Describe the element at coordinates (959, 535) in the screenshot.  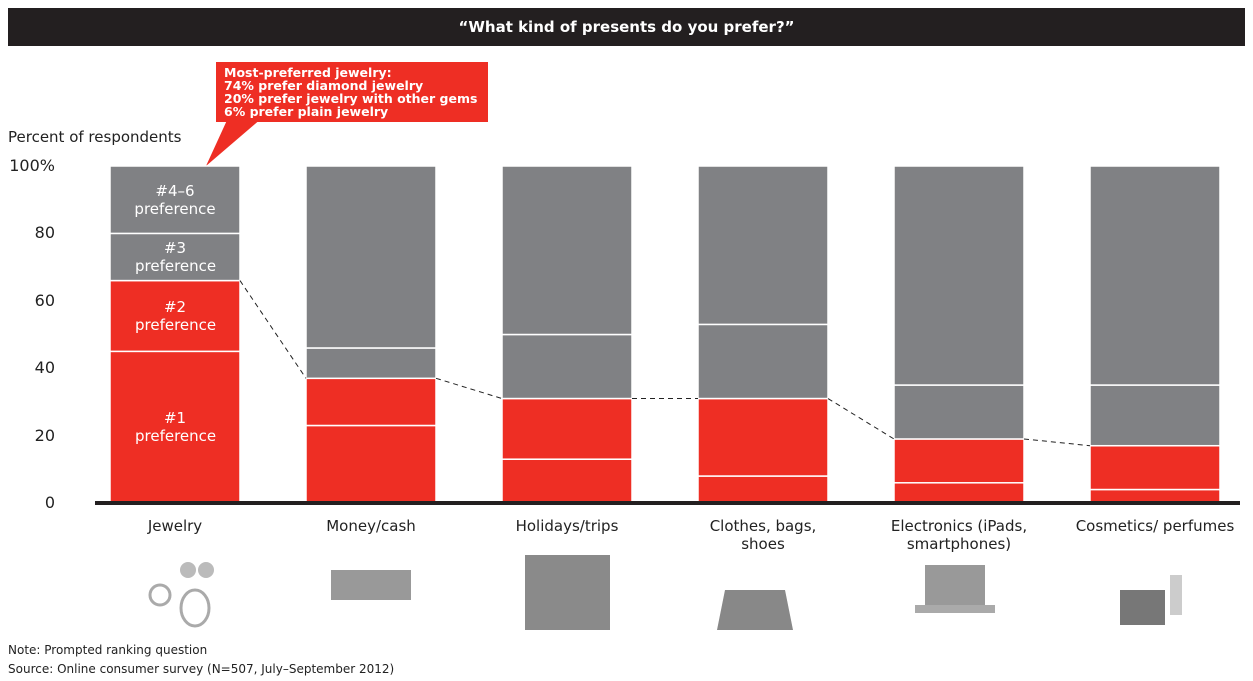
I see `x-tick-label: Electronics (iPads, smartphones)` at that location.